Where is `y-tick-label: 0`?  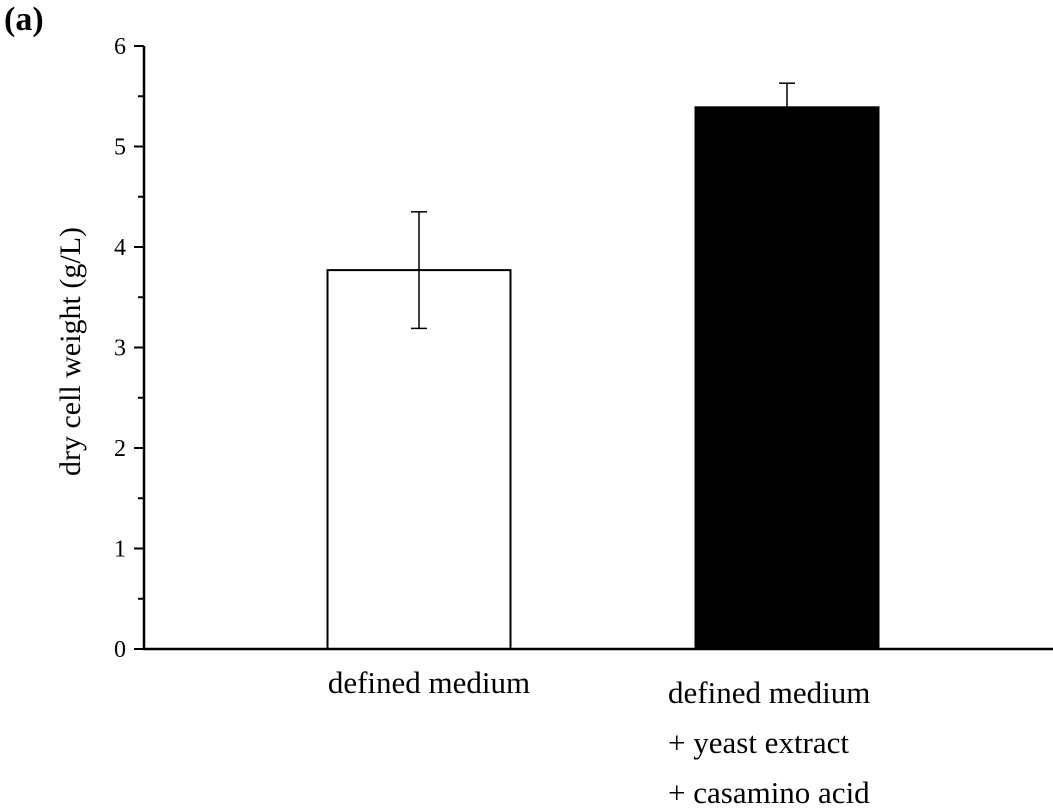 y-tick-label: 0 is located at coordinates (120, 650).